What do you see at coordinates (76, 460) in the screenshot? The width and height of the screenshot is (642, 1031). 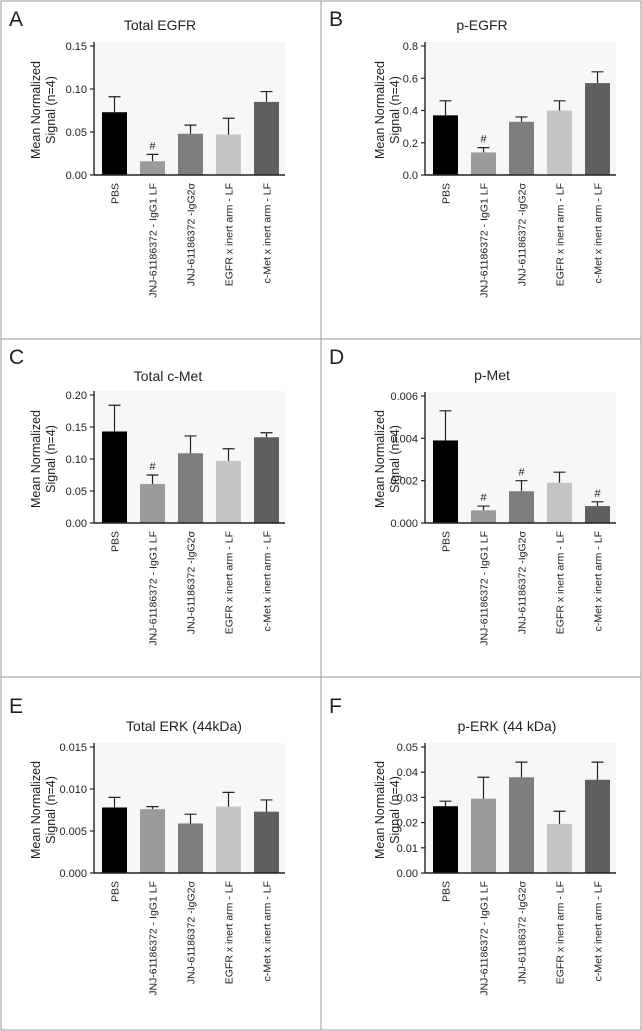 I see `panel-c-ytick-label: 0.10` at bounding box center [76, 460].